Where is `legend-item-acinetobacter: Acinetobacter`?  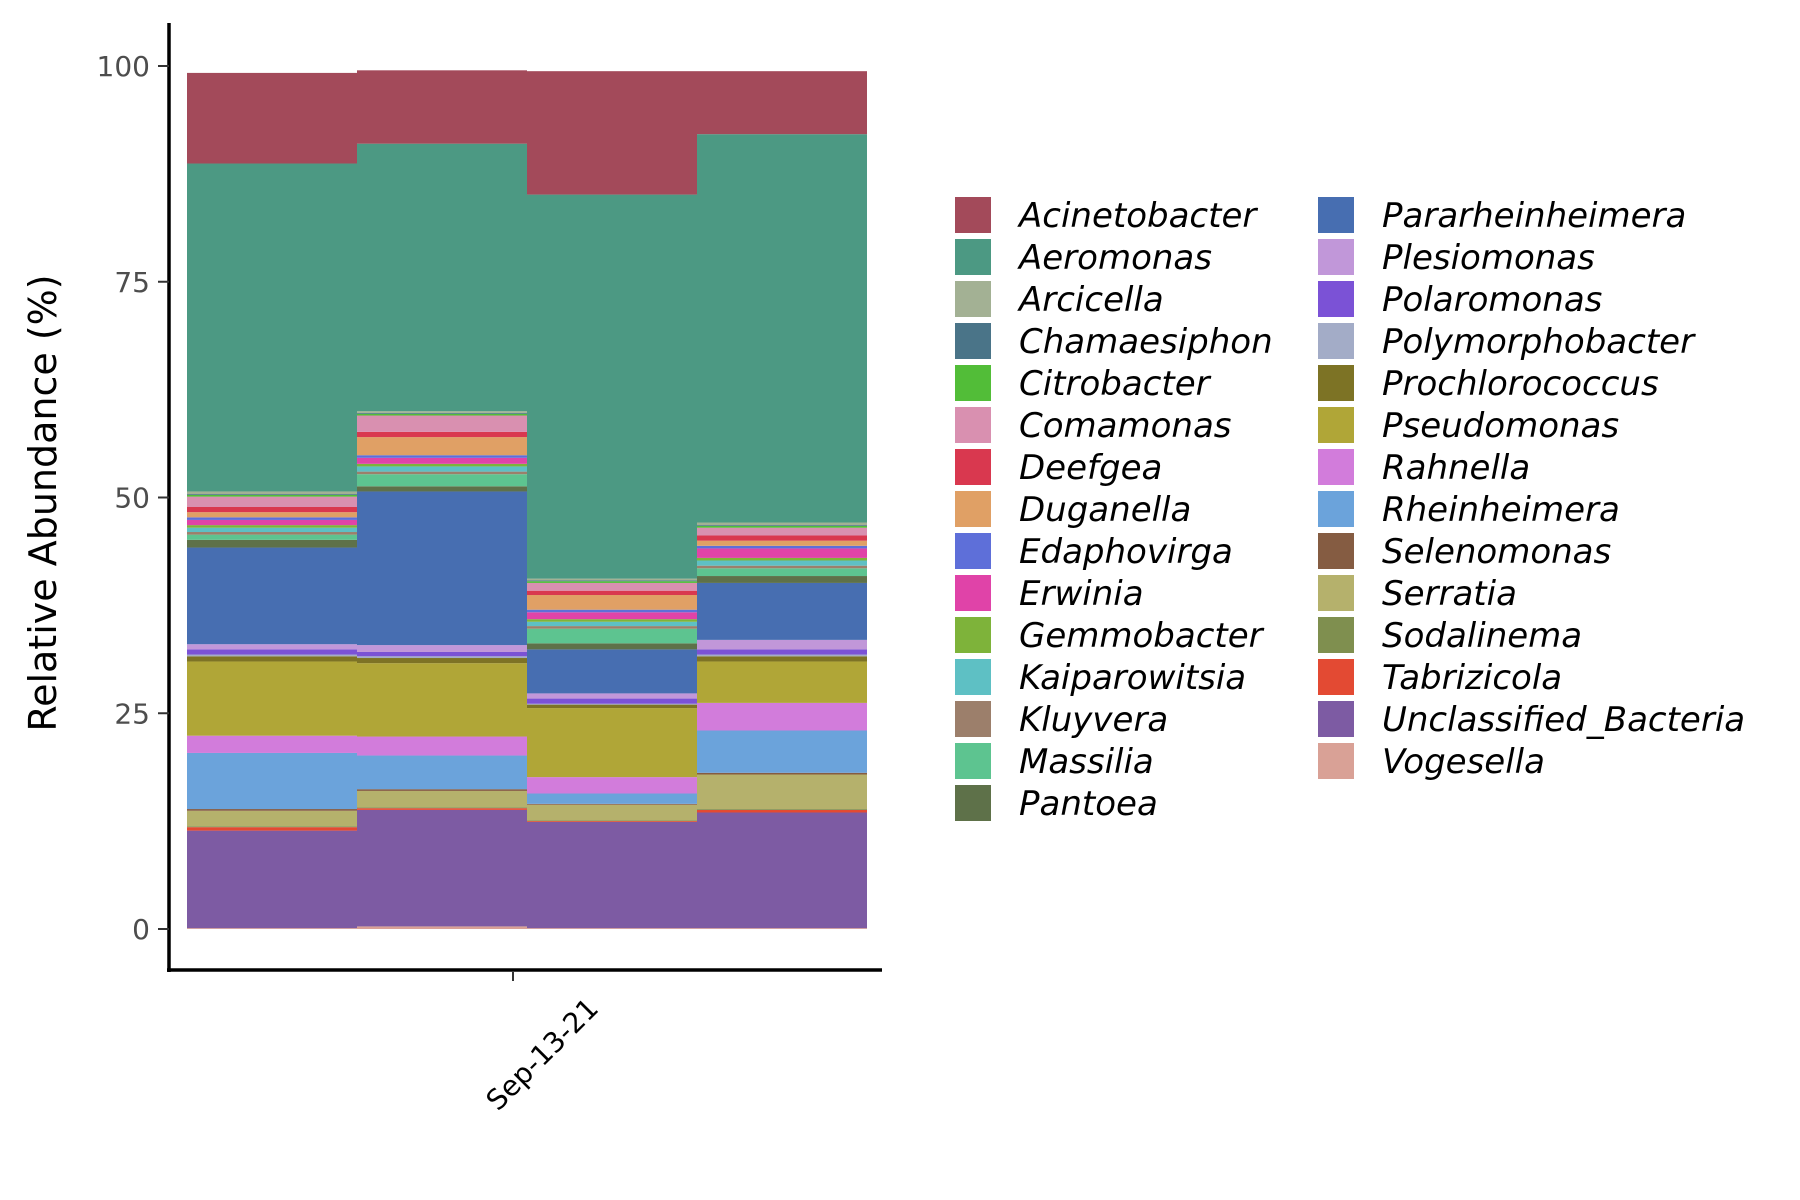
legend-item-acinetobacter: Acinetobacter is located at coordinates (1106, 216).